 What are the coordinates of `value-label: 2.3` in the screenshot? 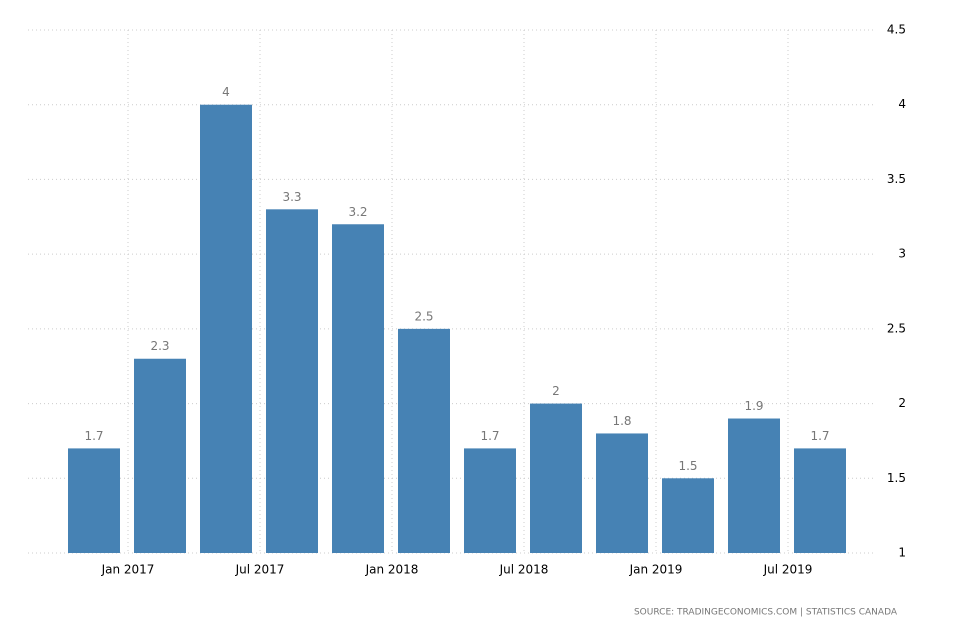 It's located at (159, 346).